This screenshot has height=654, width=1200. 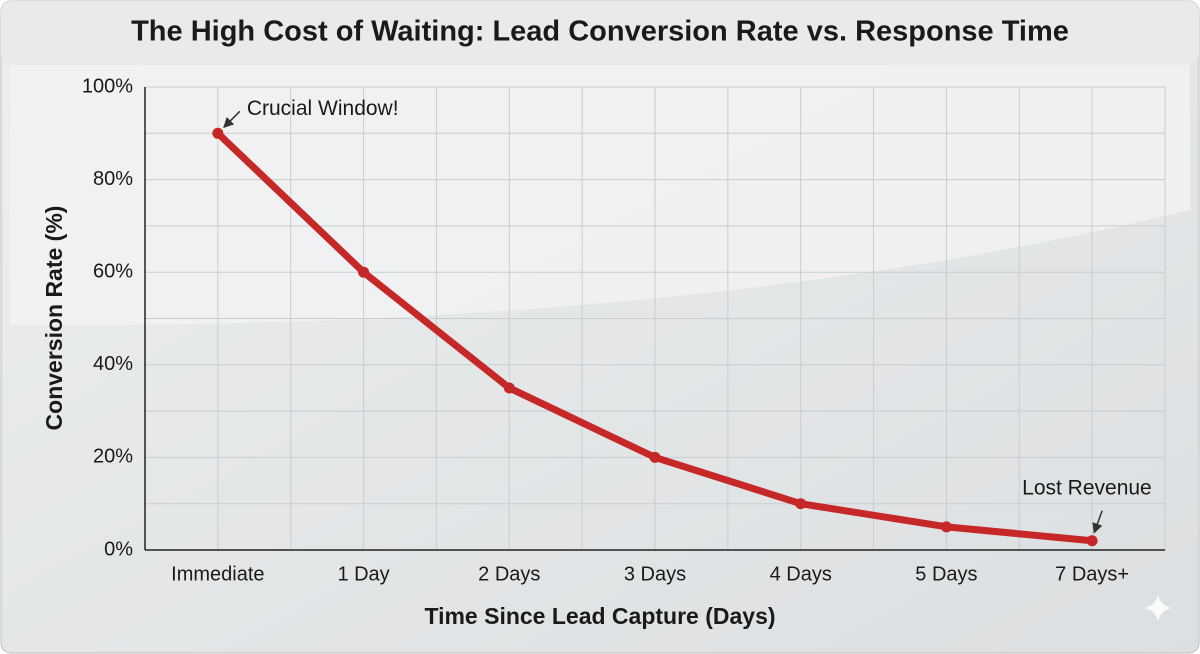 I want to click on x-tick-label: 4 Days, so click(x=801, y=574).